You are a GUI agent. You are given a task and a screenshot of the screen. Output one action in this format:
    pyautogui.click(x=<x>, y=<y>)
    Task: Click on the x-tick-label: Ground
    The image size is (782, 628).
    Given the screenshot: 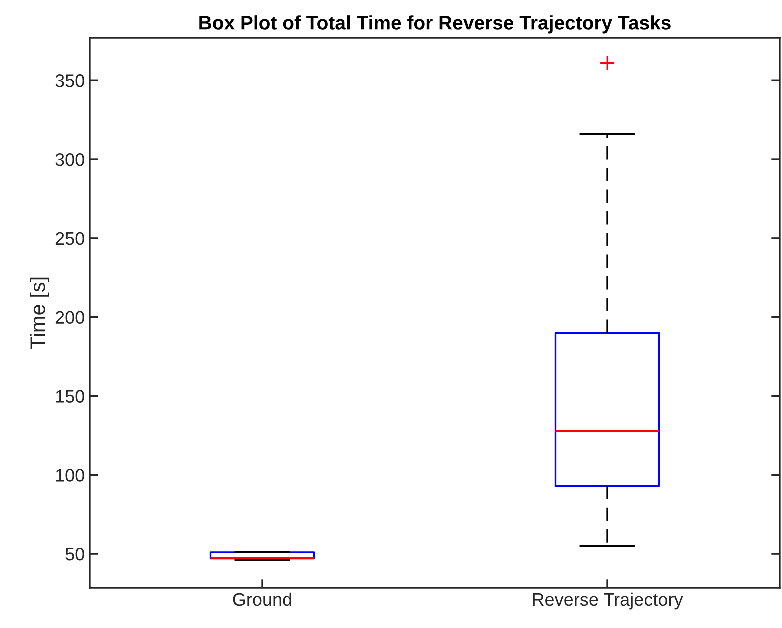 What is the action you would take?
    pyautogui.click(x=262, y=599)
    